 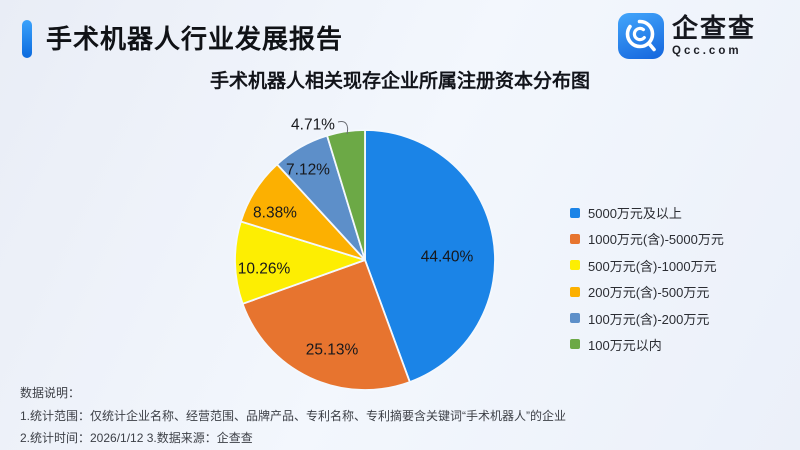 I want to click on legend-label: 100万元以内, so click(x=625, y=345).